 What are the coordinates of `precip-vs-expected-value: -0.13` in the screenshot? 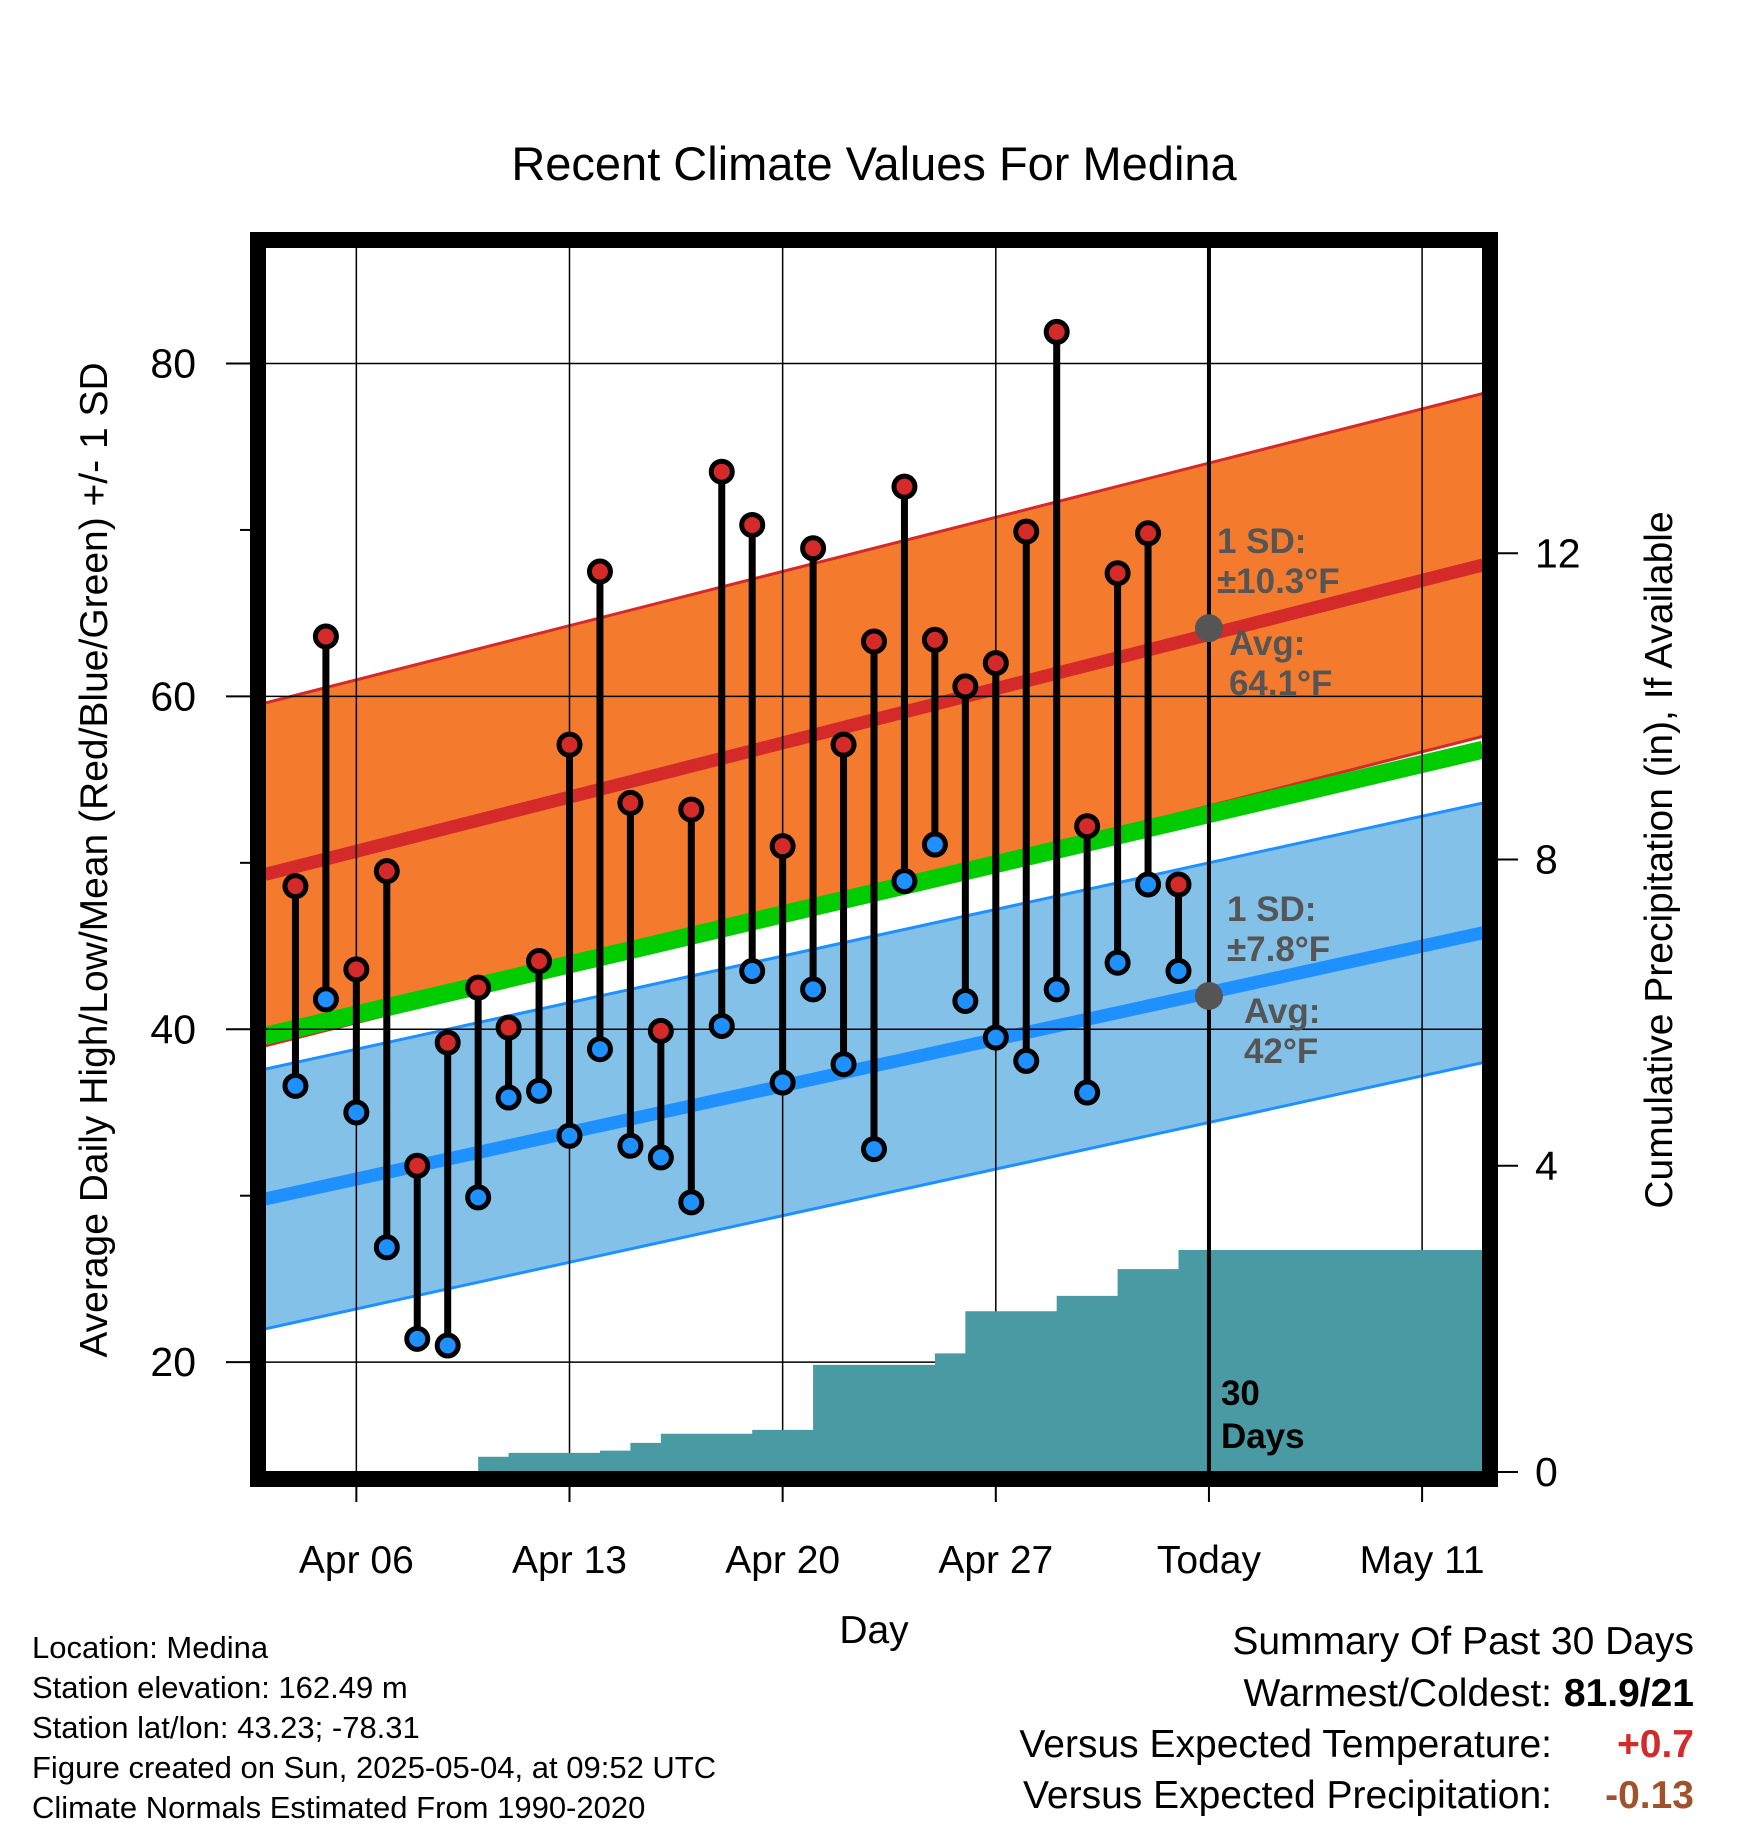 It's located at (1649, 1795).